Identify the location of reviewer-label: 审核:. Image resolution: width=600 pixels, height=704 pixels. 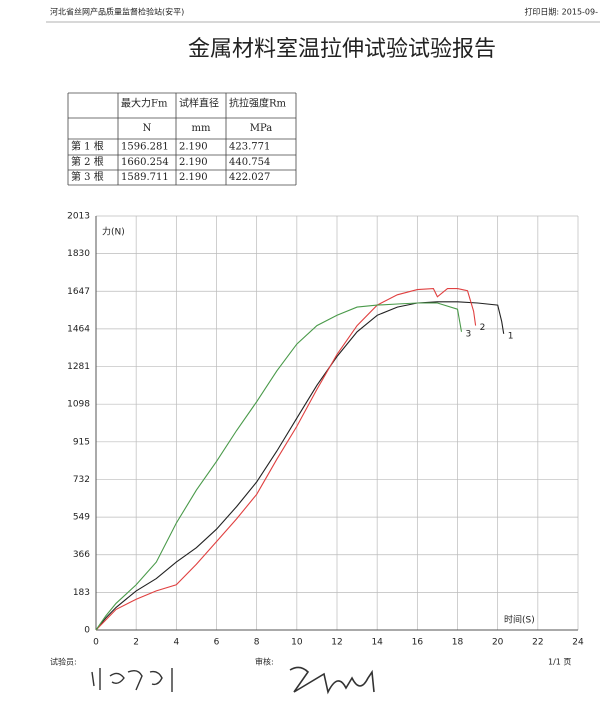
(264, 662).